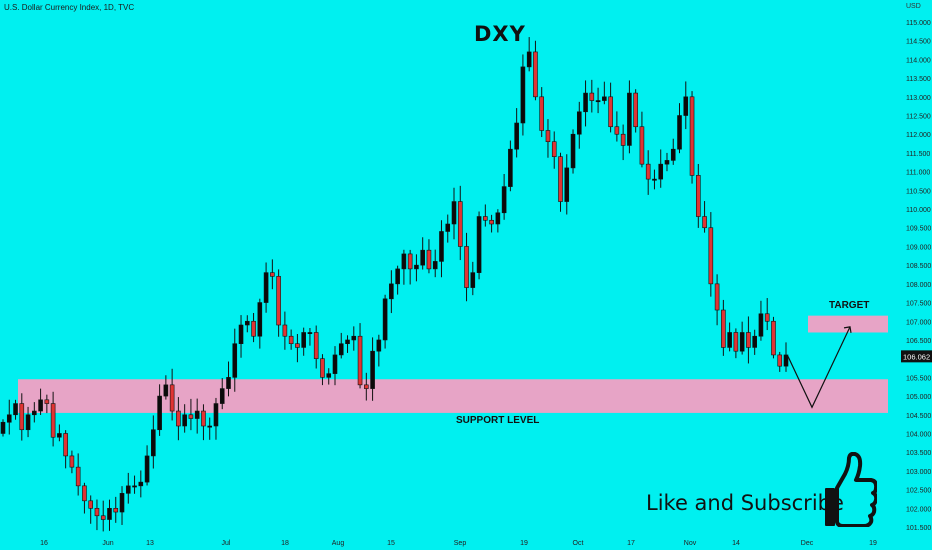 The height and width of the screenshot is (550, 932). Describe the element at coordinates (918, 509) in the screenshot. I see `y-tick-label: 102.000` at that location.